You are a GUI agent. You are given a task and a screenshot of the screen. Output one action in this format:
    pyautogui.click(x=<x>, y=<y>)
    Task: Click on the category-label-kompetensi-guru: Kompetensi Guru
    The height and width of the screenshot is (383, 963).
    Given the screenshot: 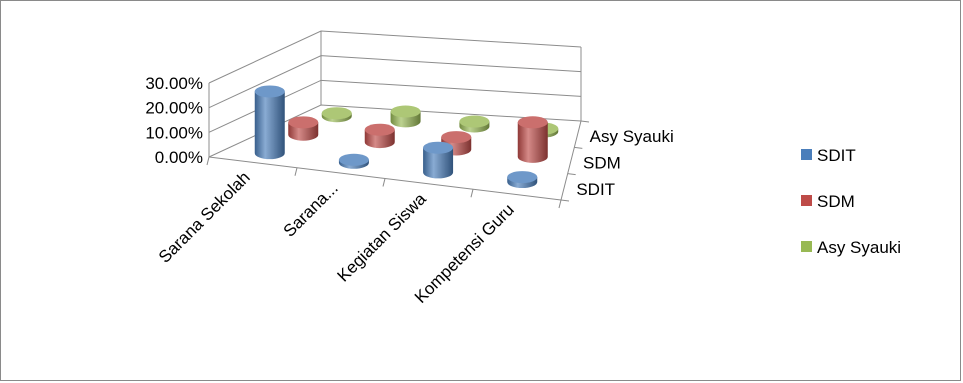 What is the action you would take?
    pyautogui.click(x=464, y=253)
    